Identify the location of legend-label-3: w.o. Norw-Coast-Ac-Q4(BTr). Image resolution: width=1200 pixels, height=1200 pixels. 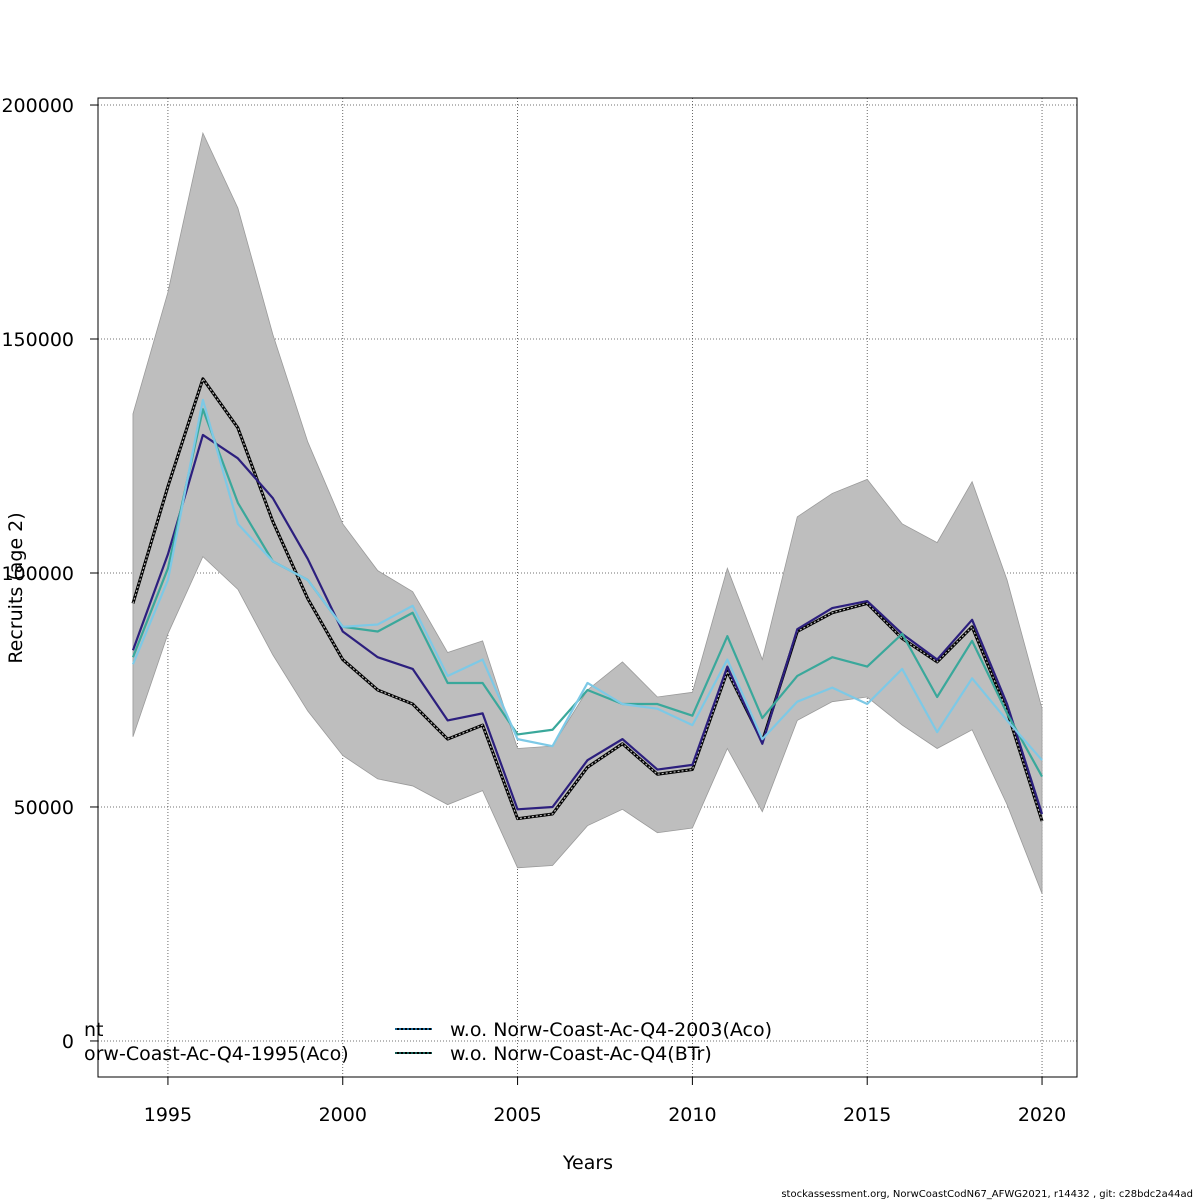
(581, 1054).